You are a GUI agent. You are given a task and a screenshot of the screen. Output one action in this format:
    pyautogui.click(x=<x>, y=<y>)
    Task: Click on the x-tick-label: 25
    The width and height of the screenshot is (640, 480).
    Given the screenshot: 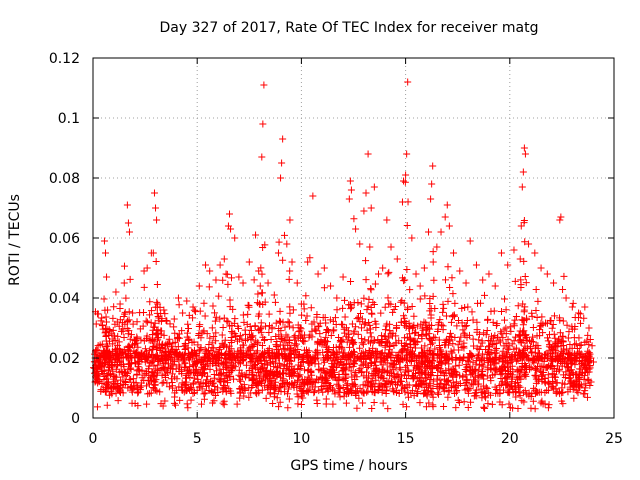 What is the action you would take?
    pyautogui.click(x=614, y=439)
    